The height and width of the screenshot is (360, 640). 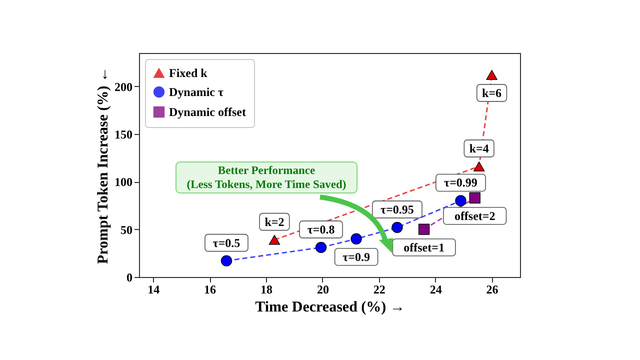 What do you see at coordinates (104, 165) in the screenshot?
I see `y-axis-title: Prompt Token Increase (%) ←` at bounding box center [104, 165].